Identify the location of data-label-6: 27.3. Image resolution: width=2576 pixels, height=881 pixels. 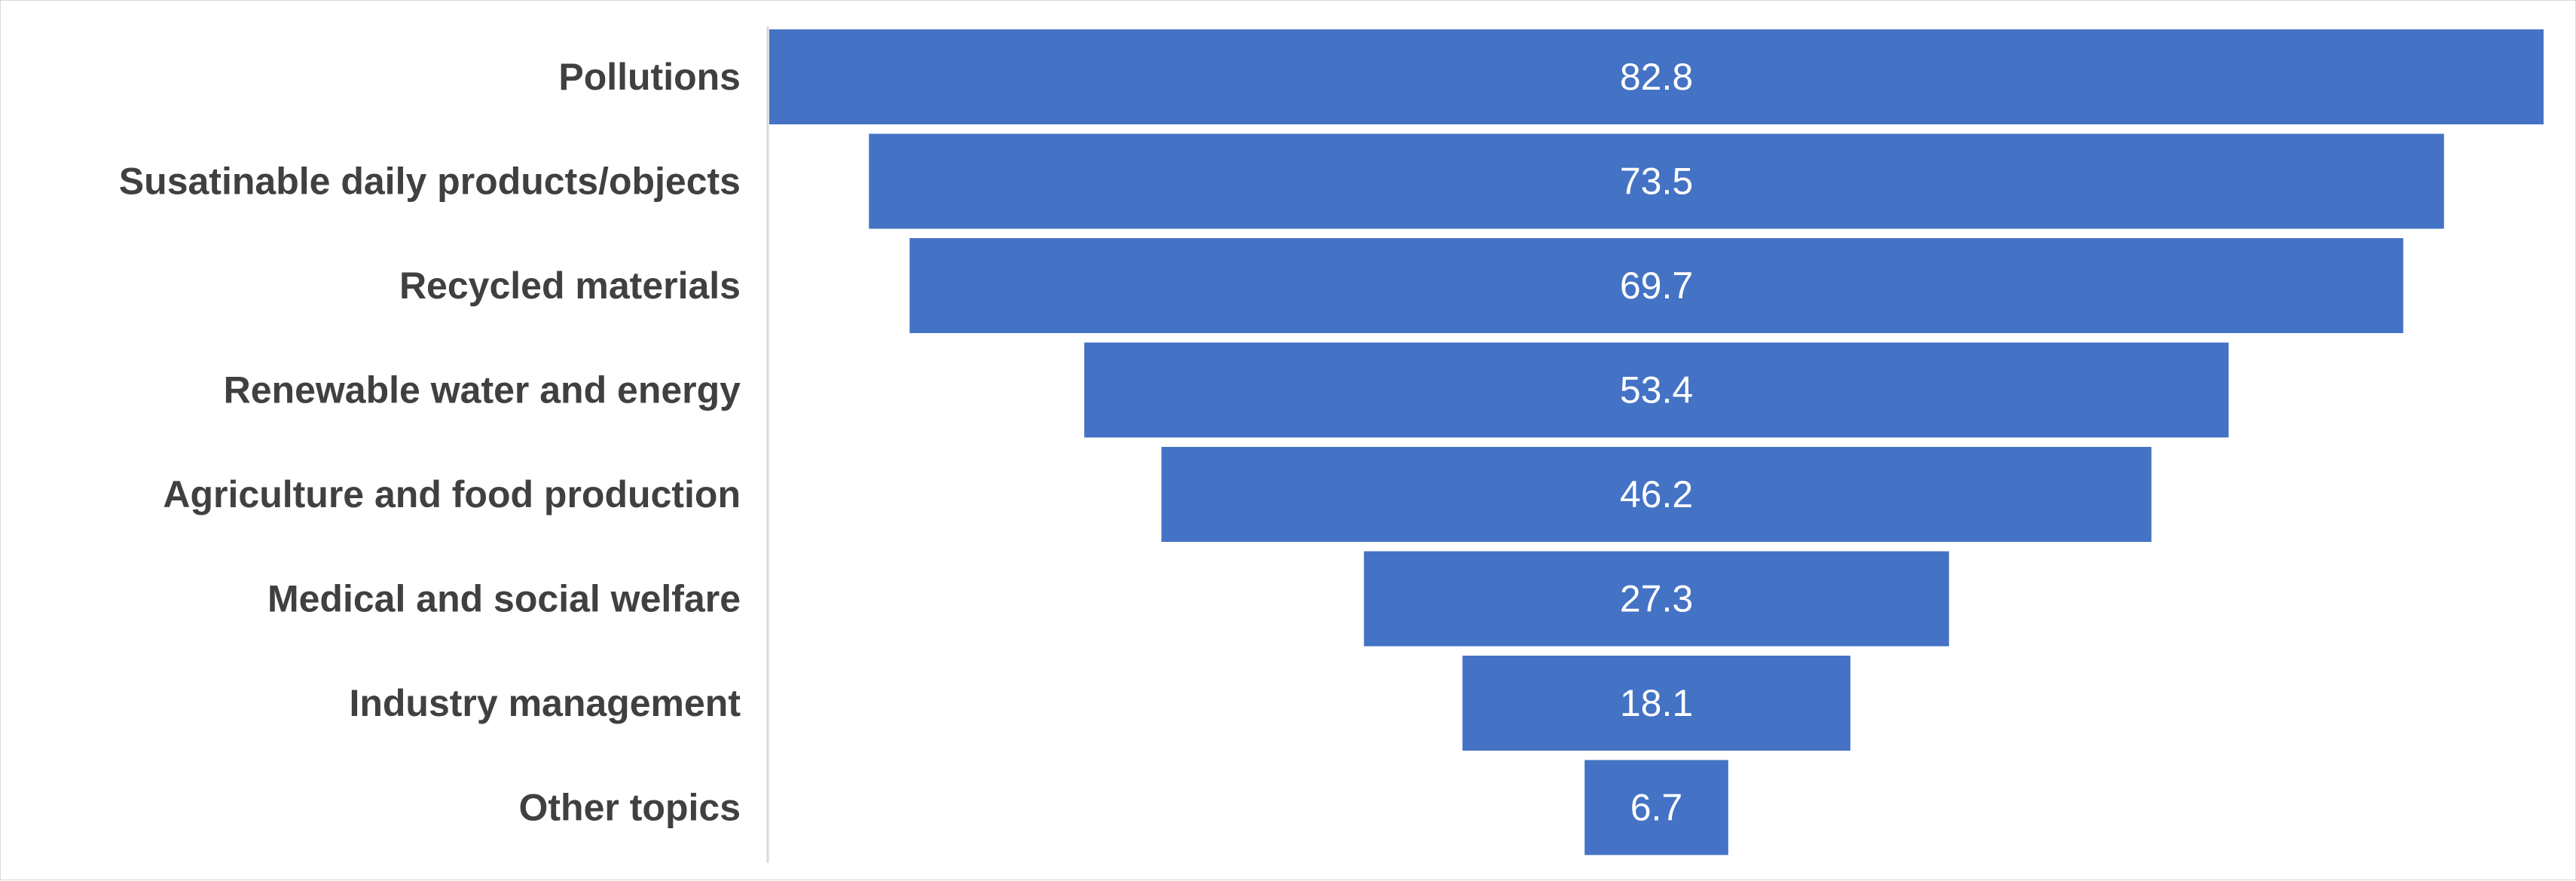
(1657, 599).